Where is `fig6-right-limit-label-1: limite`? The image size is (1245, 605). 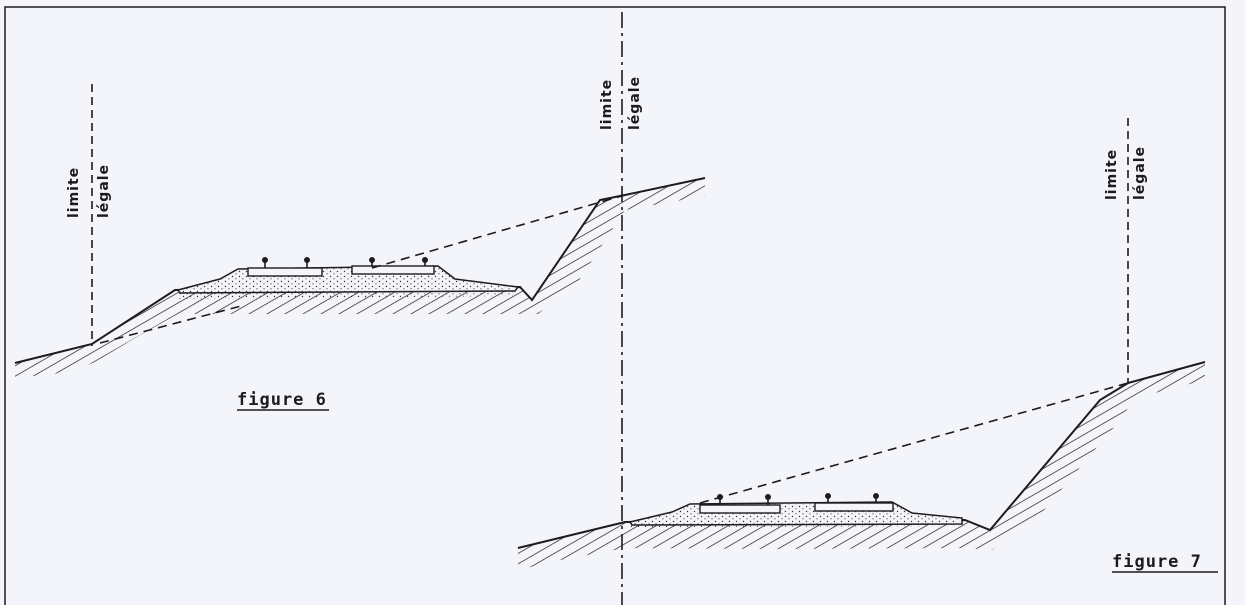 fig6-right-limit-label-1: limite is located at coordinates (607, 104).